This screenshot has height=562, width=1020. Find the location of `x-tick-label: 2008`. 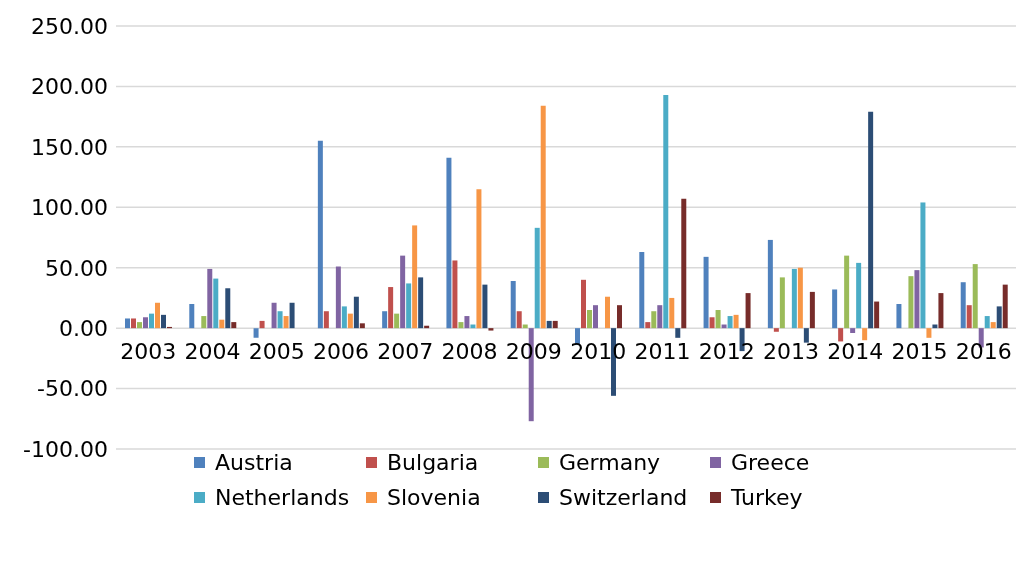

x-tick-label: 2008 is located at coordinates (469, 352).